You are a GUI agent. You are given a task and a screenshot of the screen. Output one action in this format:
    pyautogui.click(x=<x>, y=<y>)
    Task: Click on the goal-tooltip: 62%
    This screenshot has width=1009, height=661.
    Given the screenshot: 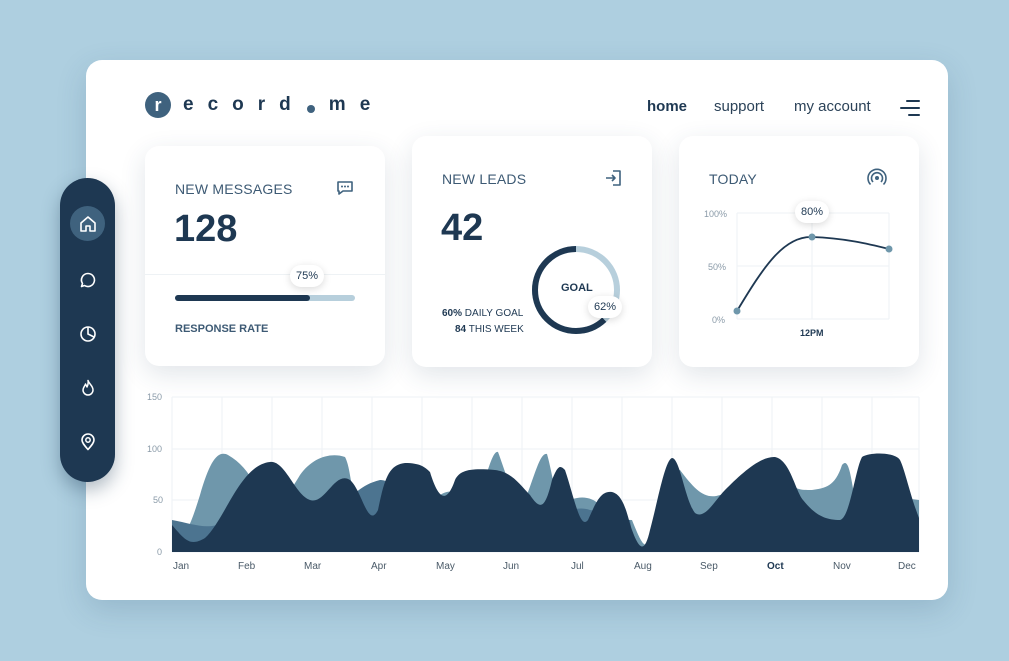 What is the action you would take?
    pyautogui.click(x=605, y=307)
    